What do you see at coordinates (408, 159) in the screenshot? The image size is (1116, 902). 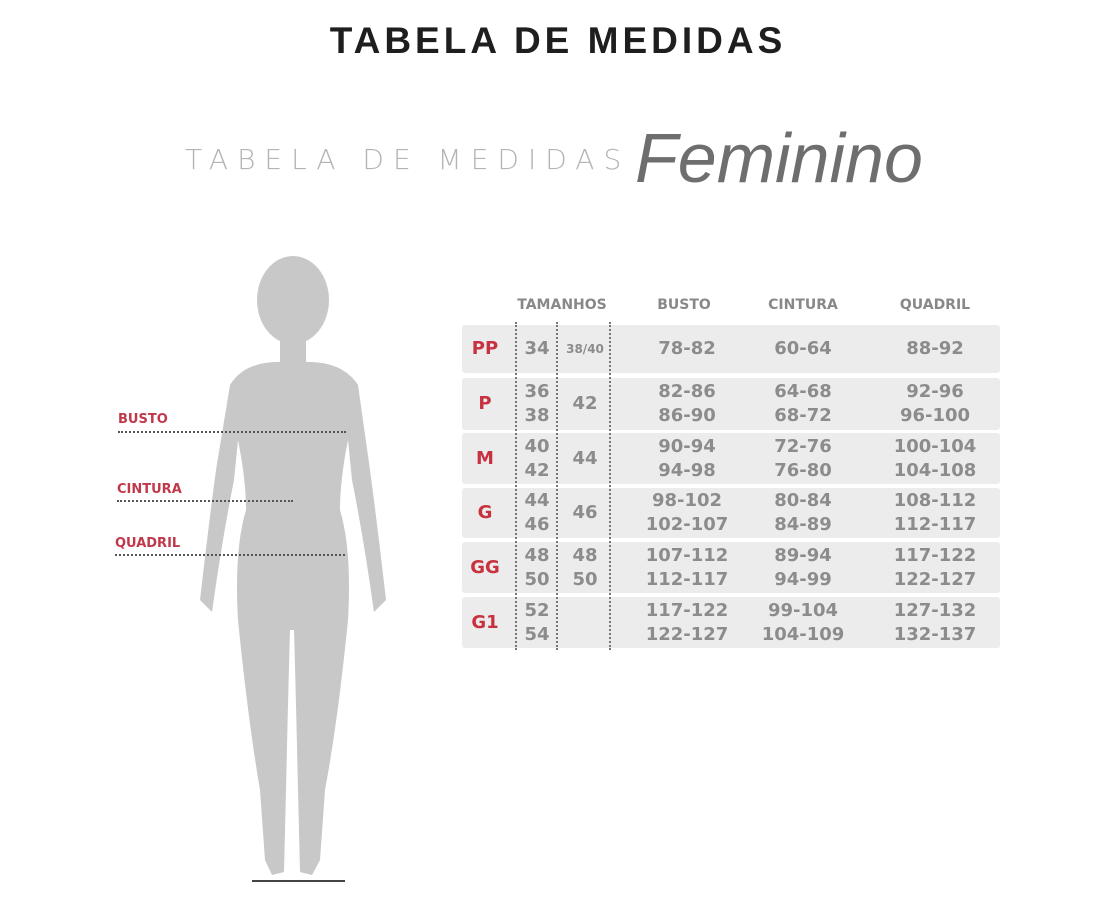 I see `subtitle-prefix: TABELA DE MEDIDAS` at bounding box center [408, 159].